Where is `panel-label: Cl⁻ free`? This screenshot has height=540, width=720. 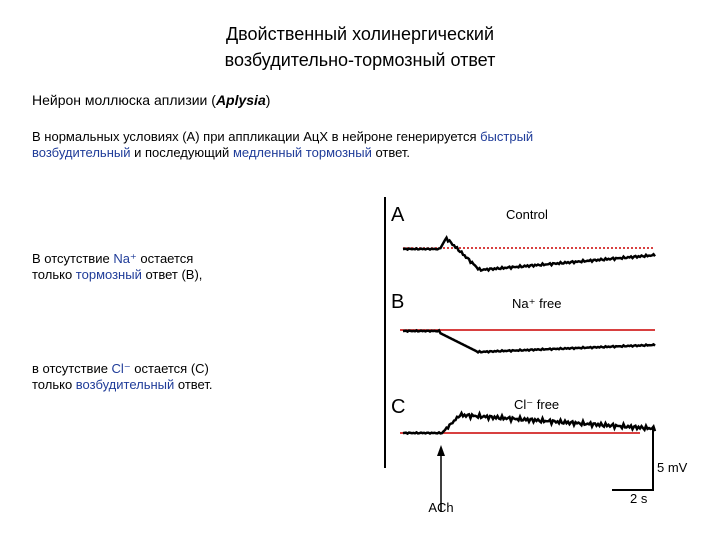 panel-label: Cl⁻ free is located at coordinates (536, 404).